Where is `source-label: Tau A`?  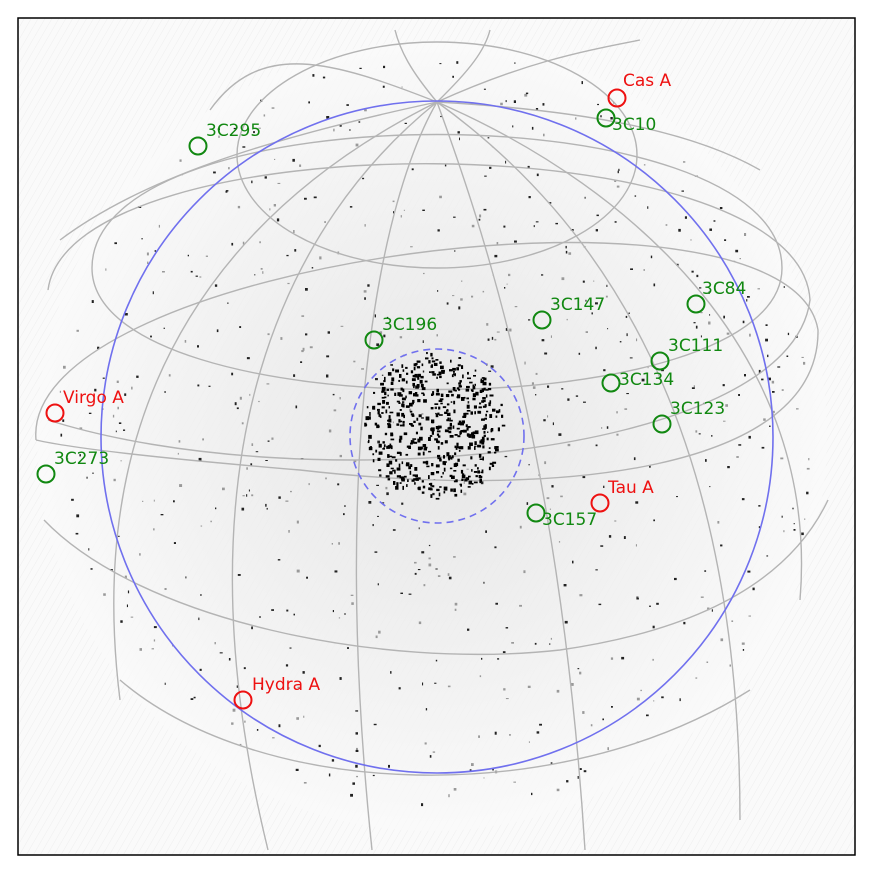
source-label: Tau A is located at coordinates (630, 488).